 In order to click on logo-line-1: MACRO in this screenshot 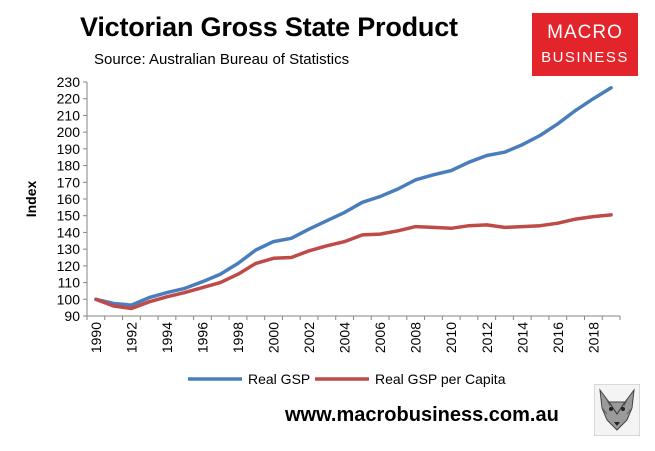, I will do `click(585, 32)`.